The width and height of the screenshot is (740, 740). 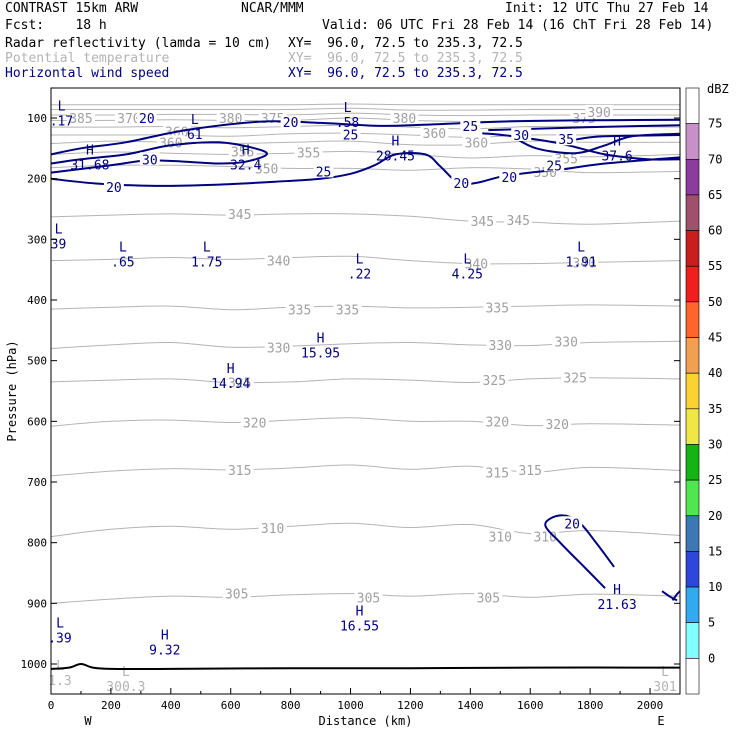 I want to click on isentrope-label: 310, so click(x=544, y=538).